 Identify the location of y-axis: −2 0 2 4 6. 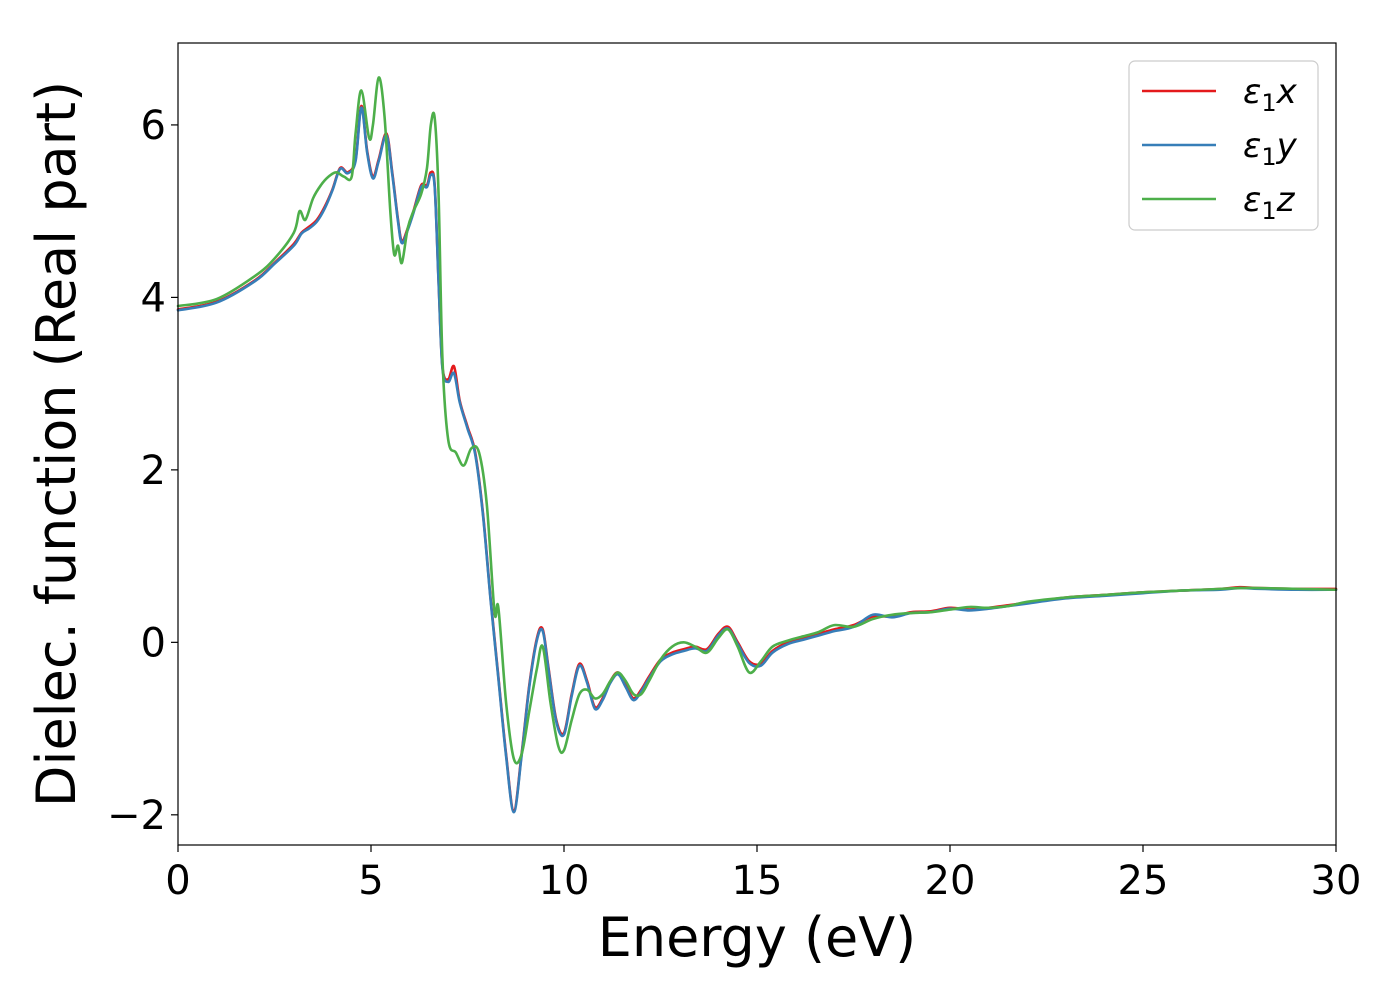
(142, 471).